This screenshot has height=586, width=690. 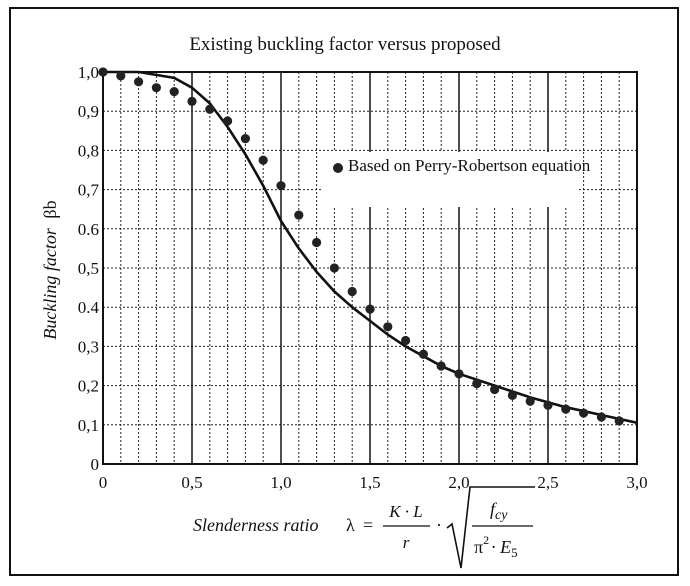 I want to click on y-tick-label: 0,5, so click(x=88, y=268).